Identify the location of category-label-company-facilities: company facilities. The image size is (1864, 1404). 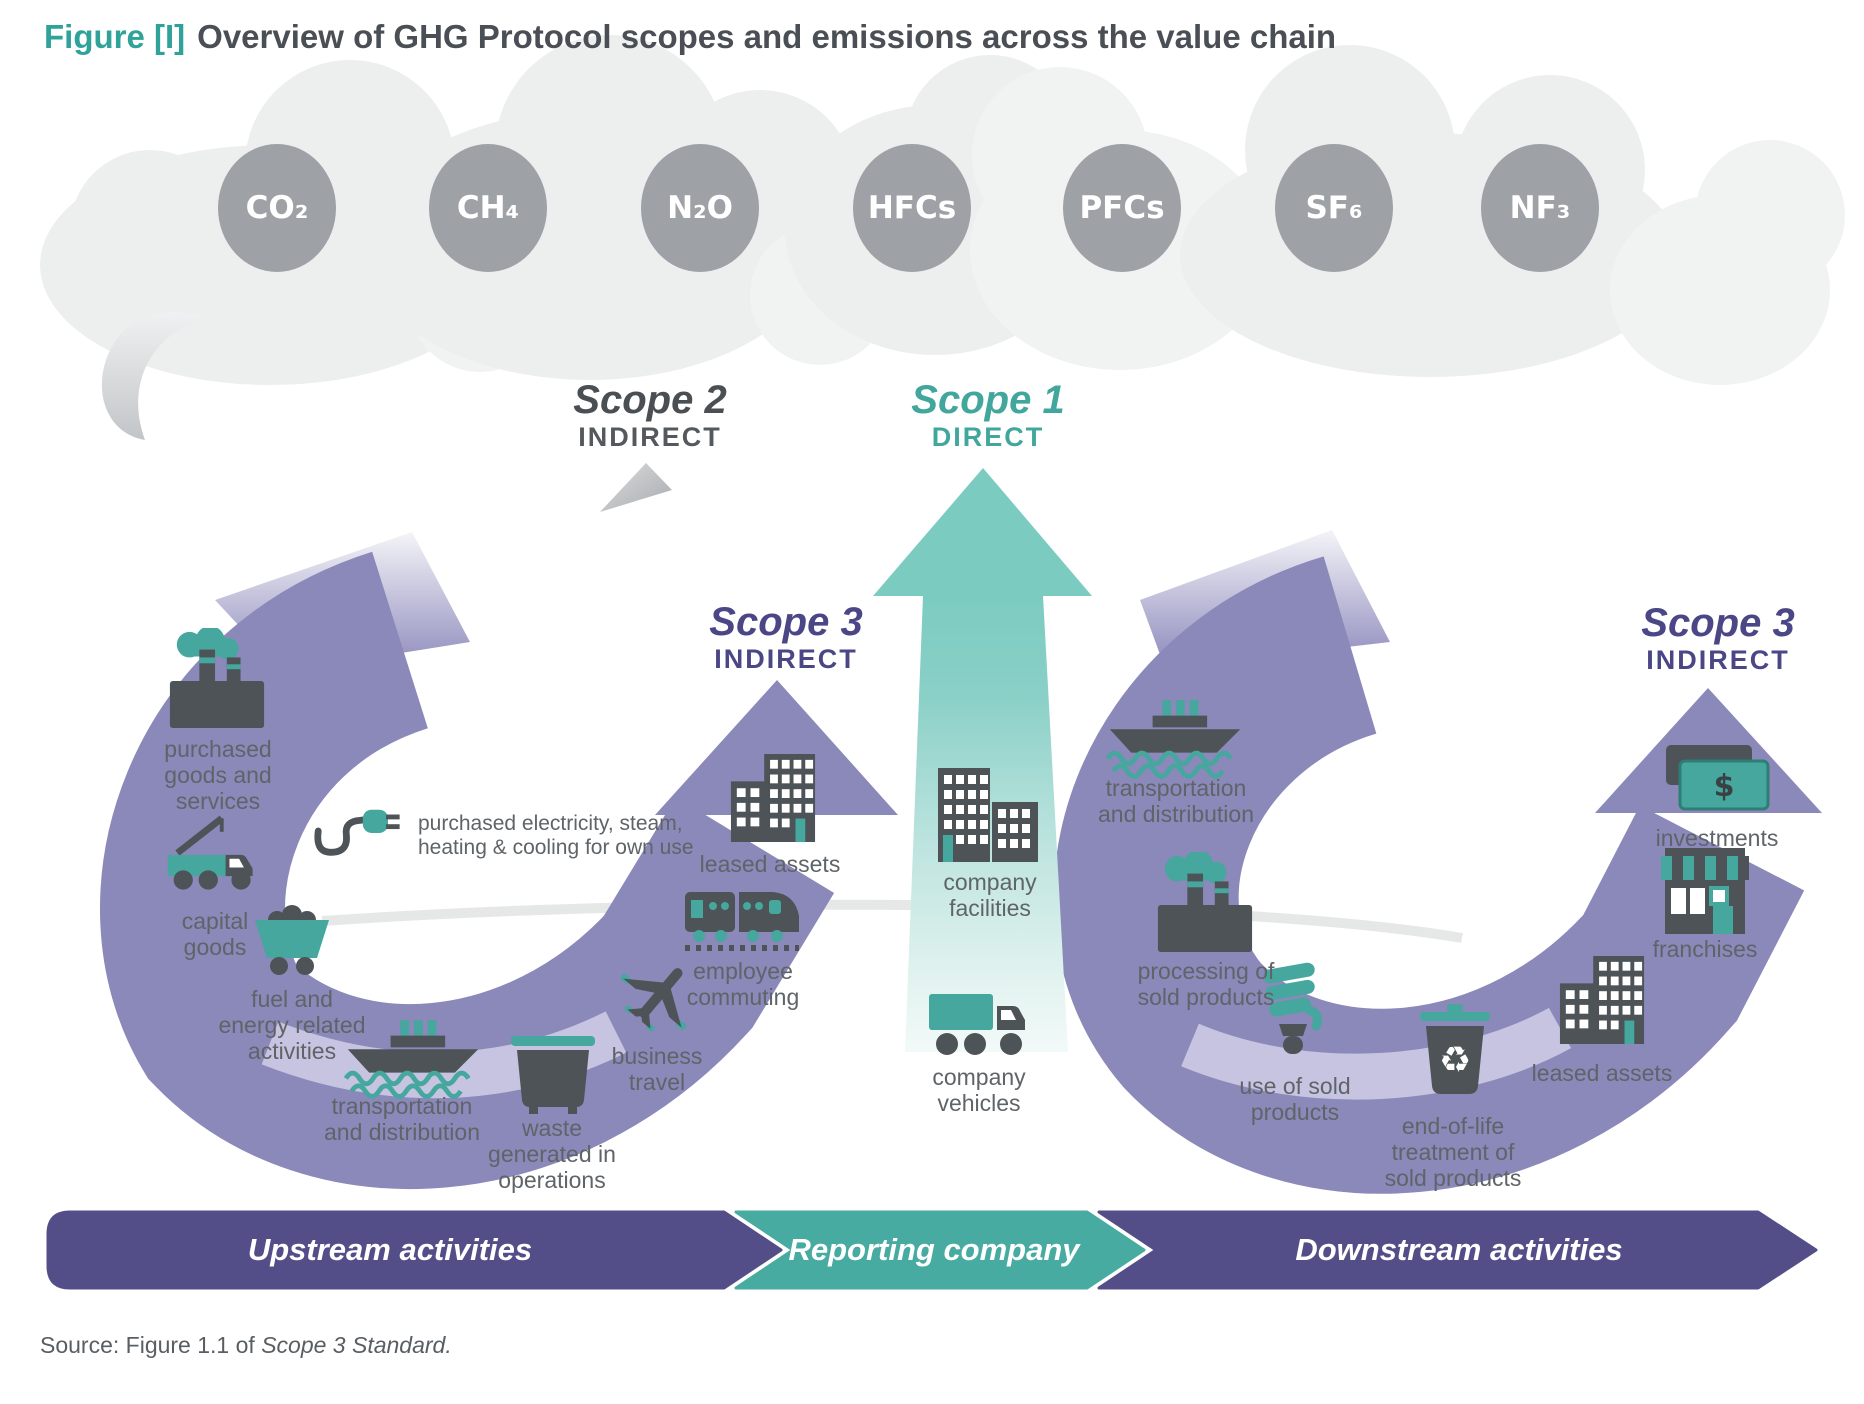
(990, 895).